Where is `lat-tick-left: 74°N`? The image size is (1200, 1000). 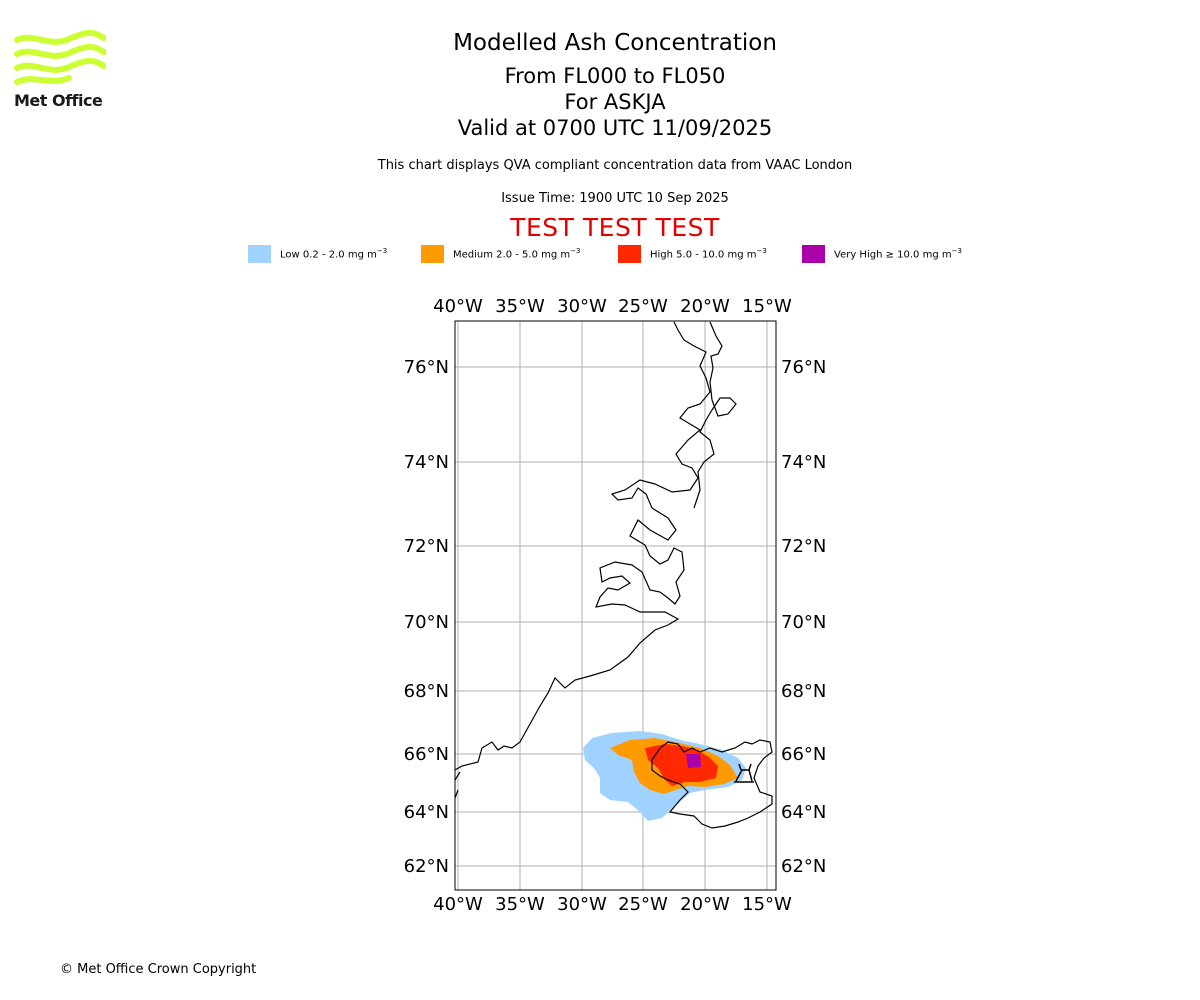
lat-tick-left: 74°N is located at coordinates (426, 462).